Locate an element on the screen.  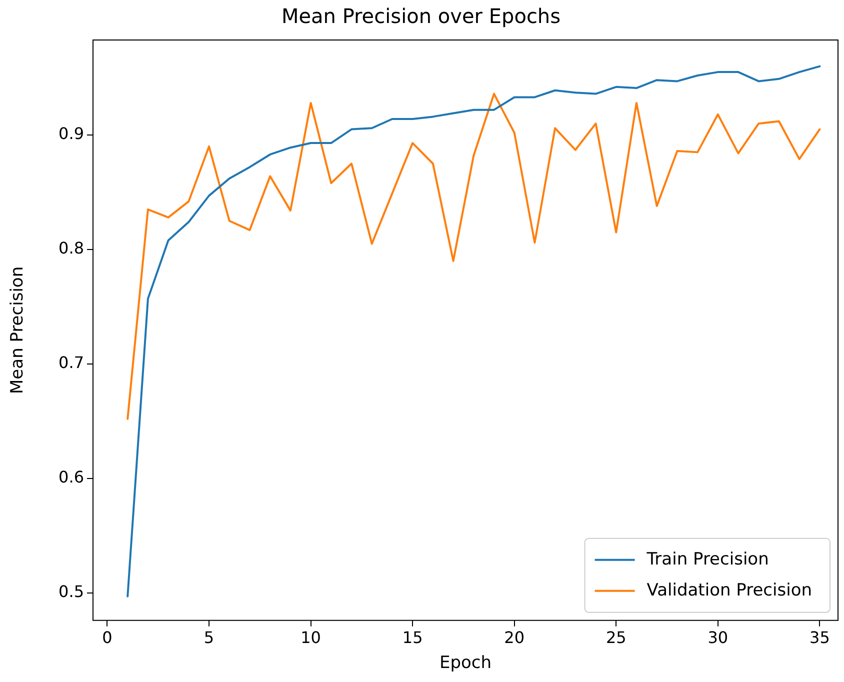
y-tick-label: 0.8 is located at coordinates (71, 248).